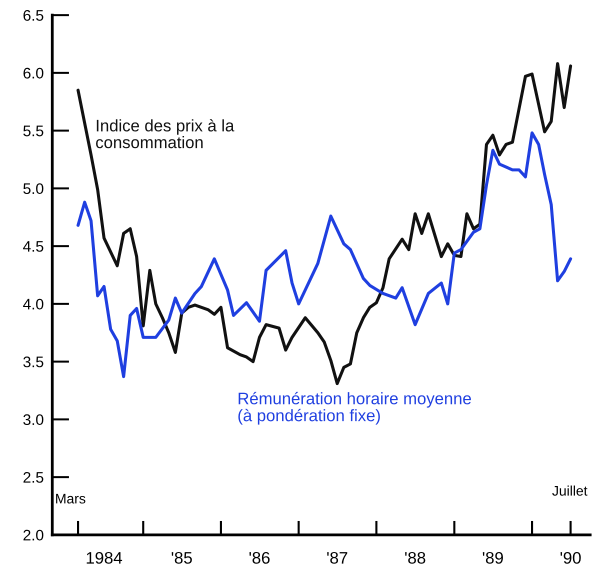 This screenshot has height=582, width=601. I want to click on text: Rémunération horaire moyenne (à pondération fixe), so click(354, 408).